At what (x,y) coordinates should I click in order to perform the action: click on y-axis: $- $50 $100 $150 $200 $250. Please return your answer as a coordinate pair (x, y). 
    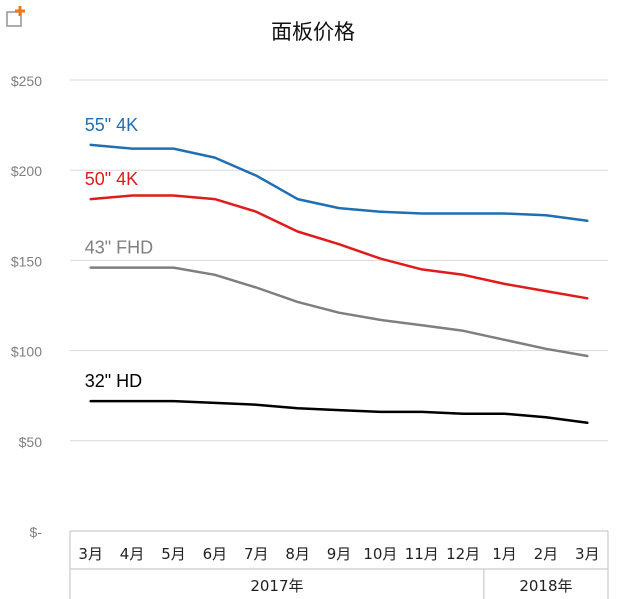
    Looking at the image, I should click on (26, 306).